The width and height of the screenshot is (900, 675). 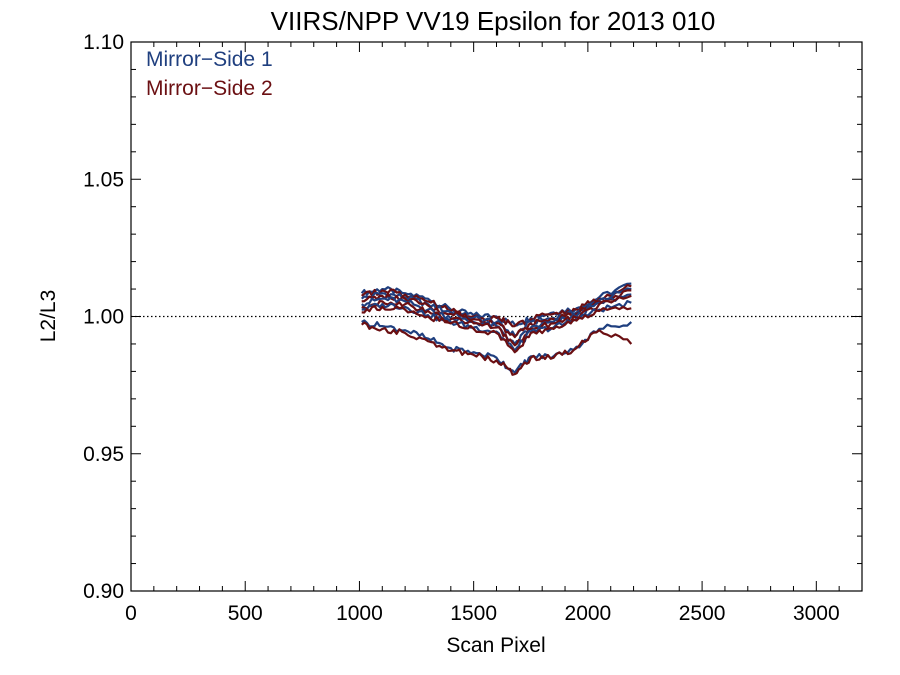 I want to click on x-tick-label: 500, so click(x=245, y=613).